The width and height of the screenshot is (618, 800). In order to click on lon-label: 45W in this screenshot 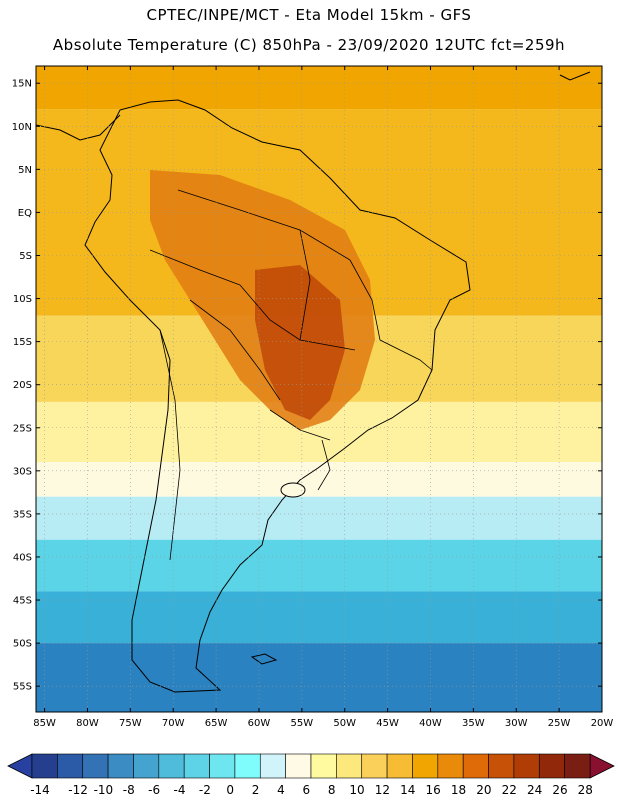, I will do `click(387, 723)`.